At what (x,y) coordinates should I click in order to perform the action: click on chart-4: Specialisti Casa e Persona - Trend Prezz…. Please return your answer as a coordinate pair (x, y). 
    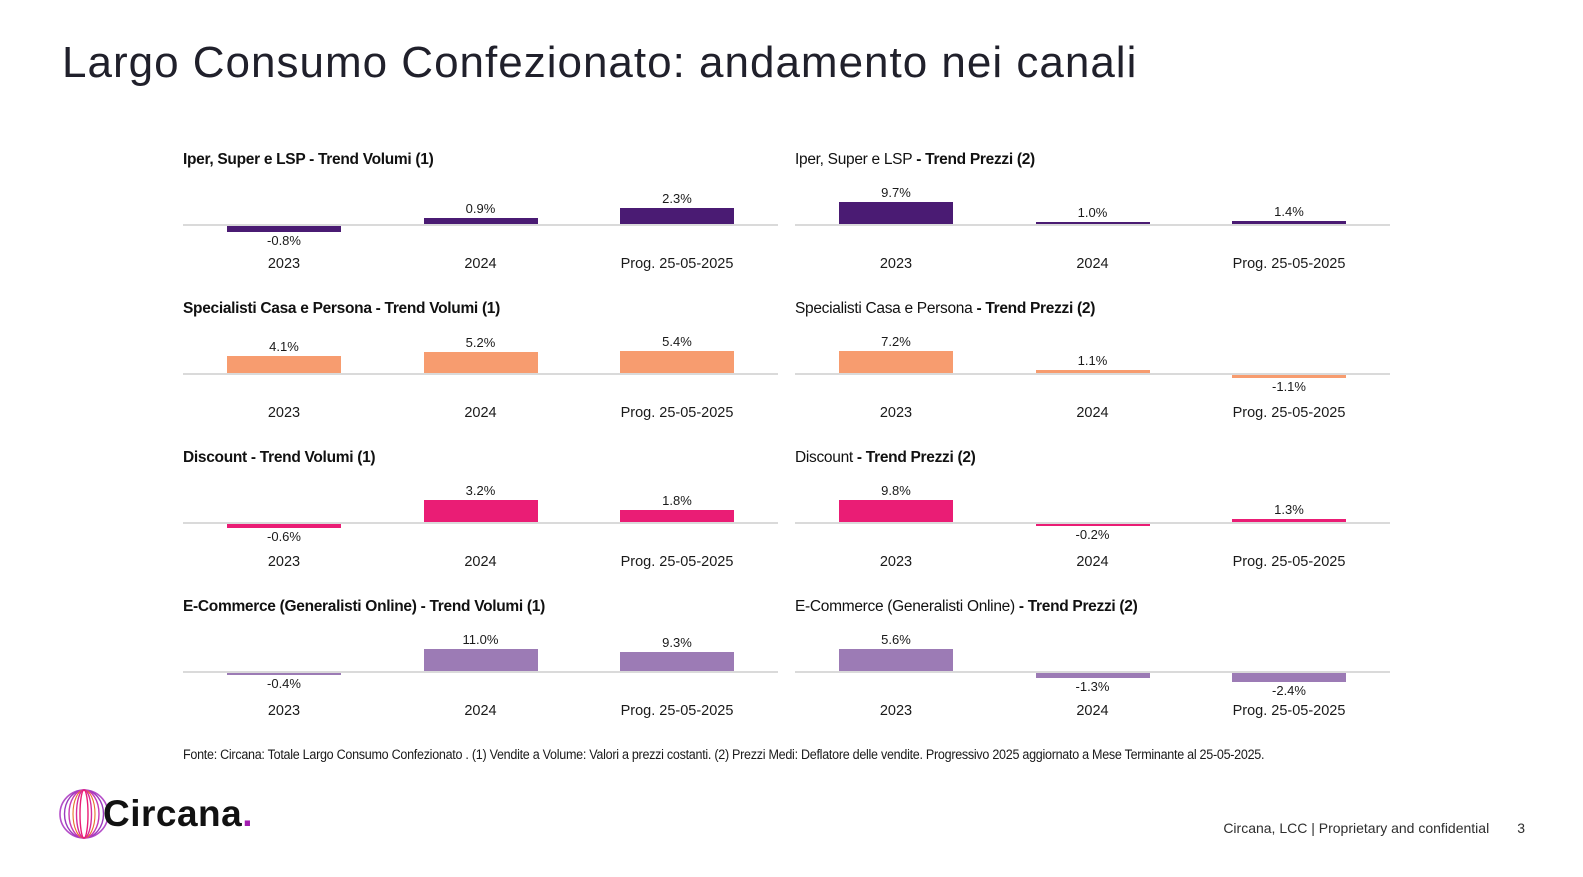
    Looking at the image, I should click on (1092, 363).